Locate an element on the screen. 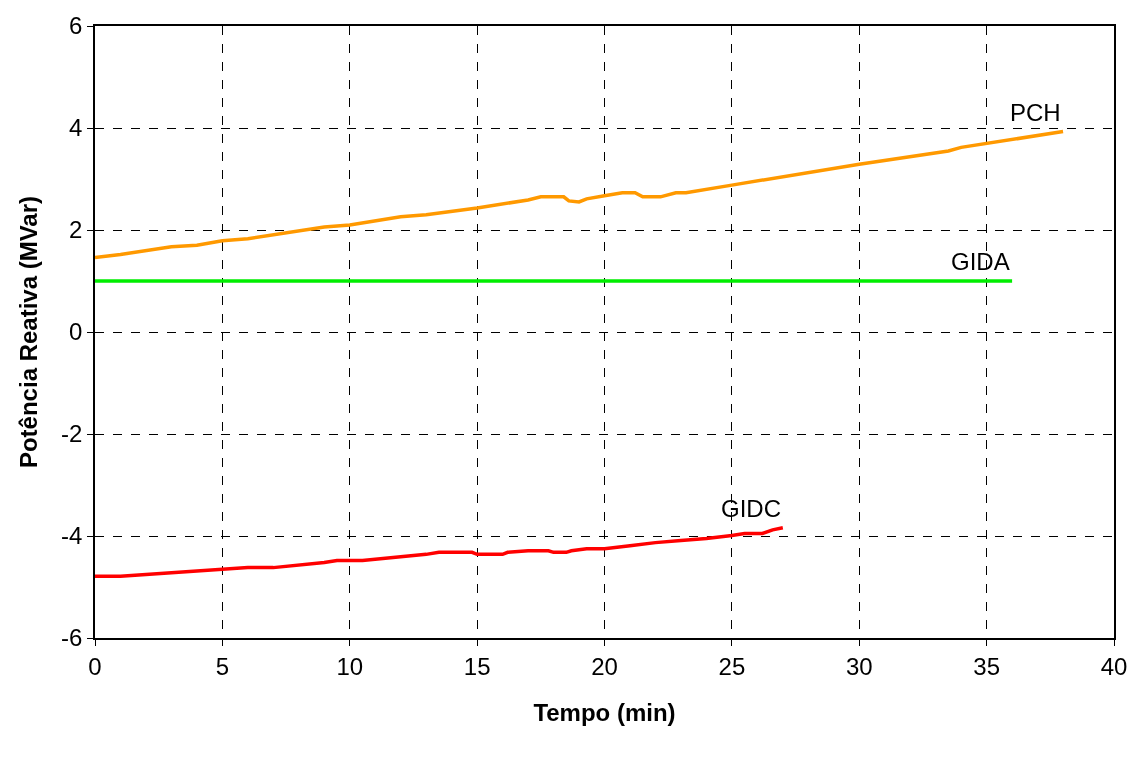  series-label: GIDC is located at coordinates (751, 508).